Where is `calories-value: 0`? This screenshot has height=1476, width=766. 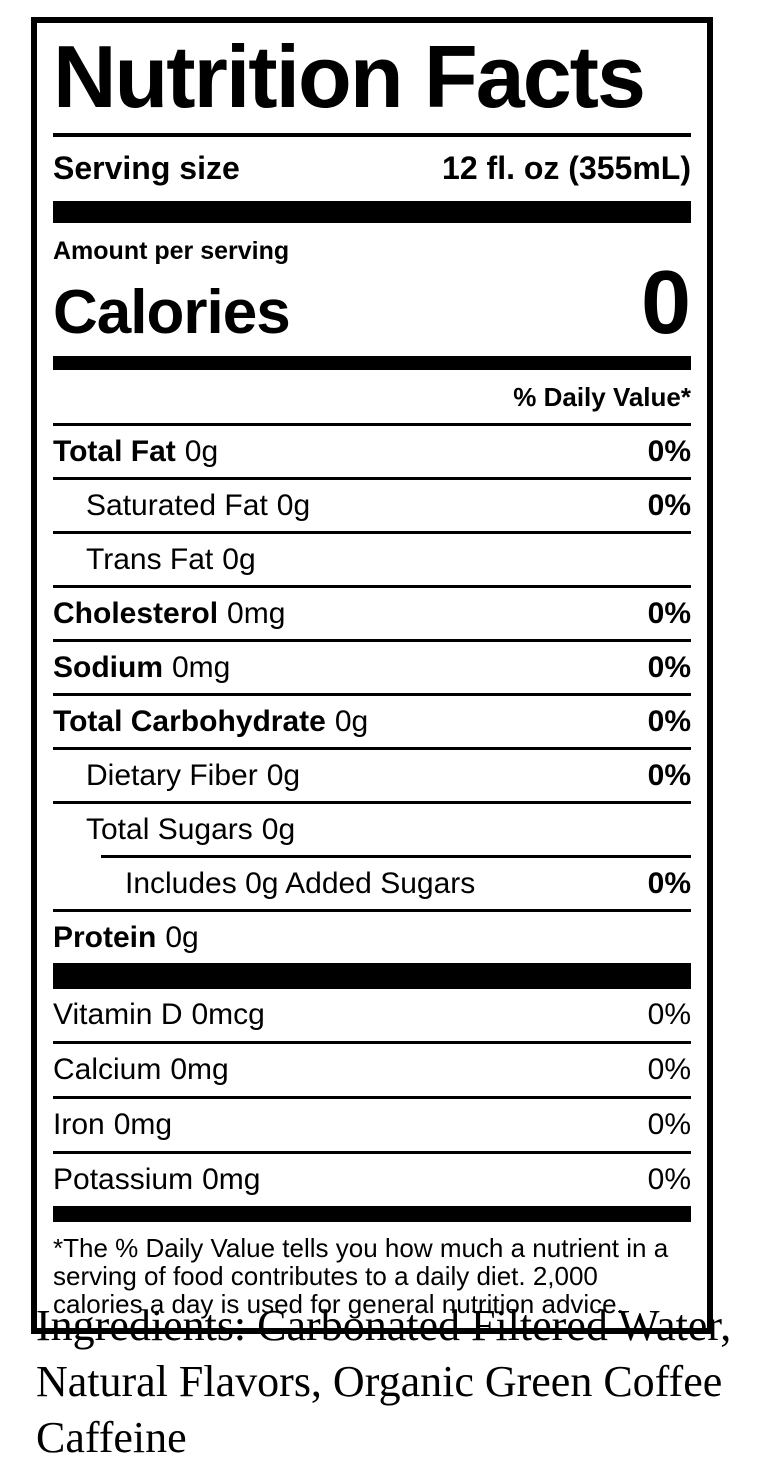
calories-value: 0 is located at coordinates (665, 303).